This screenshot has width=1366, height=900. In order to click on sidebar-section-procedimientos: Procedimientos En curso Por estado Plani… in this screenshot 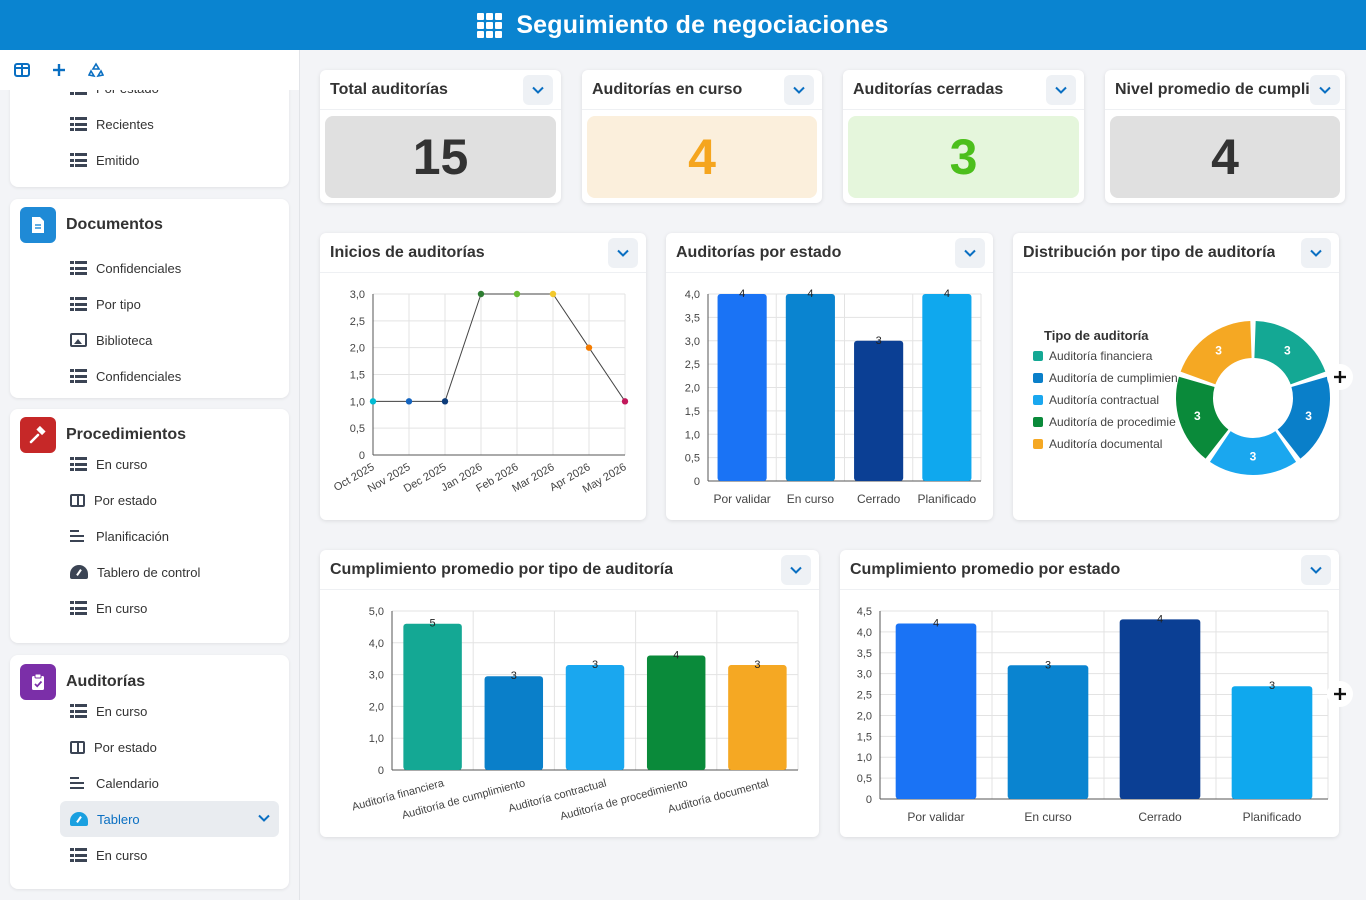, I will do `click(149, 526)`.